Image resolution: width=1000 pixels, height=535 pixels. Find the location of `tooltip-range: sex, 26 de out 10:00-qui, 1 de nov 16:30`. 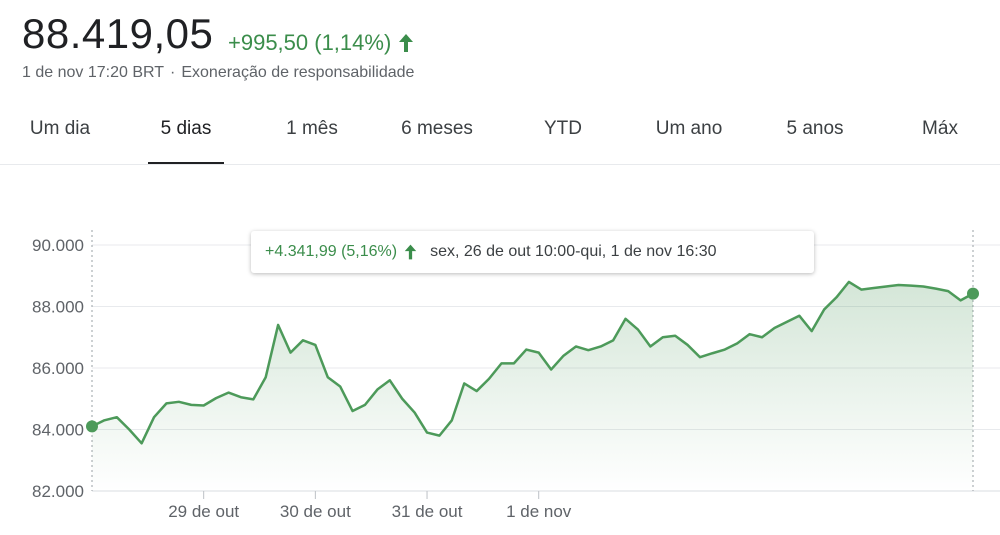

tooltip-range: sex, 26 de out 10:00-qui, 1 de nov 16:30 is located at coordinates (573, 251).